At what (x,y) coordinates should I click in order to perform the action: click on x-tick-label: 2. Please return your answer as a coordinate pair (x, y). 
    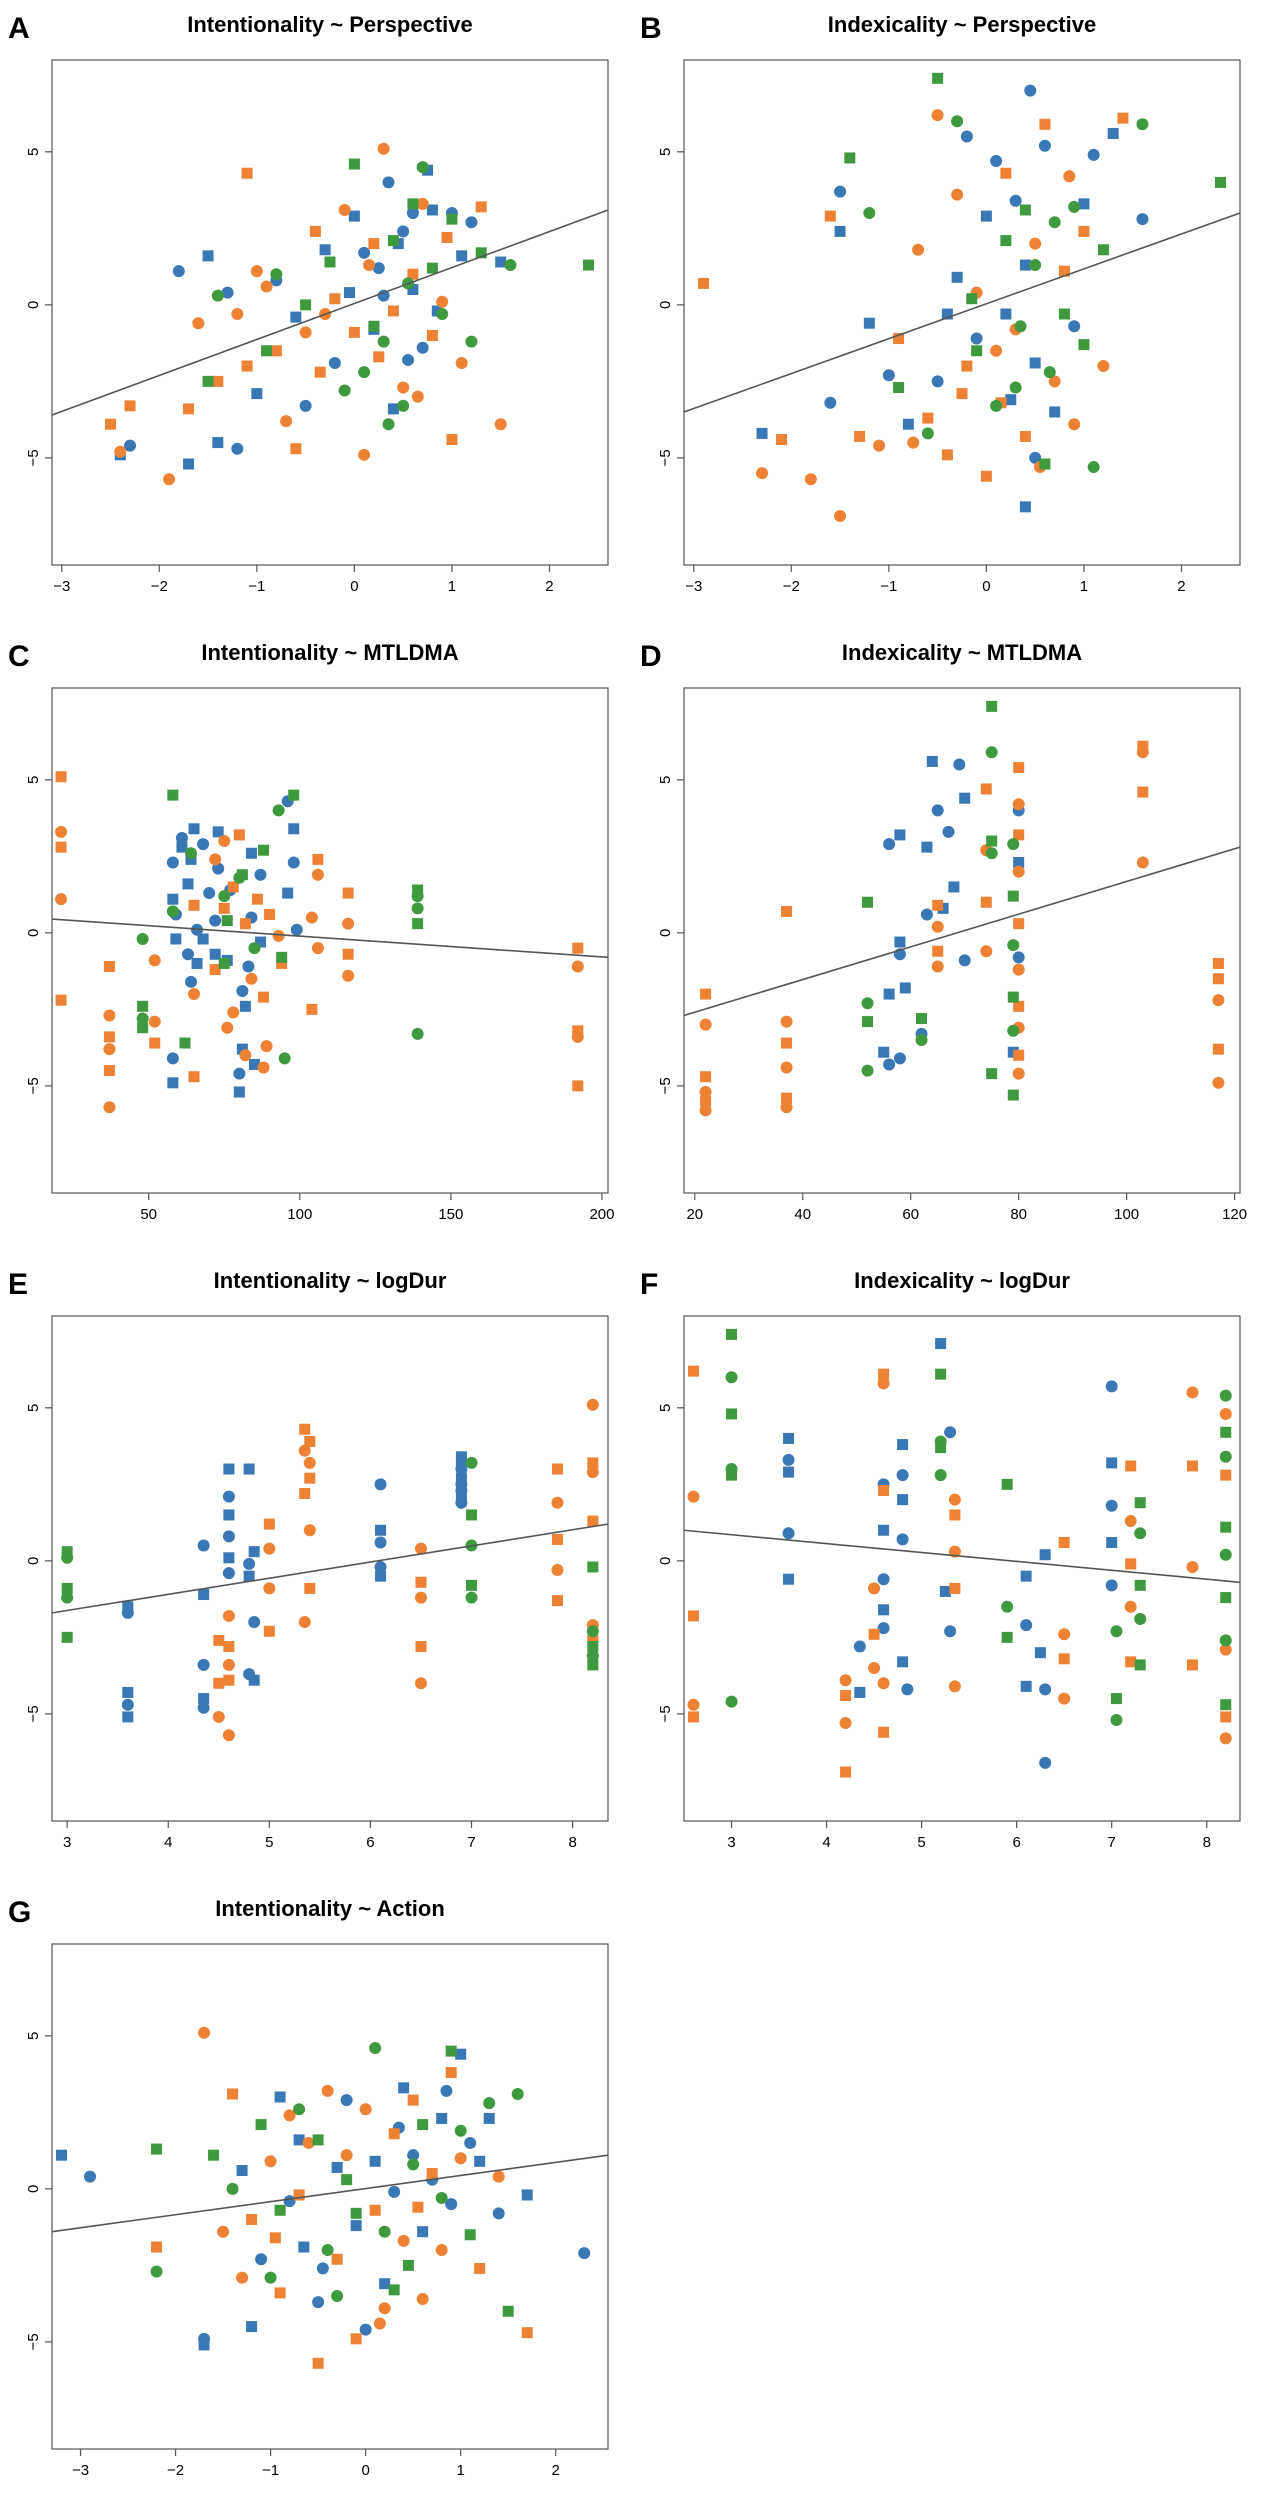
    Looking at the image, I should click on (556, 2470).